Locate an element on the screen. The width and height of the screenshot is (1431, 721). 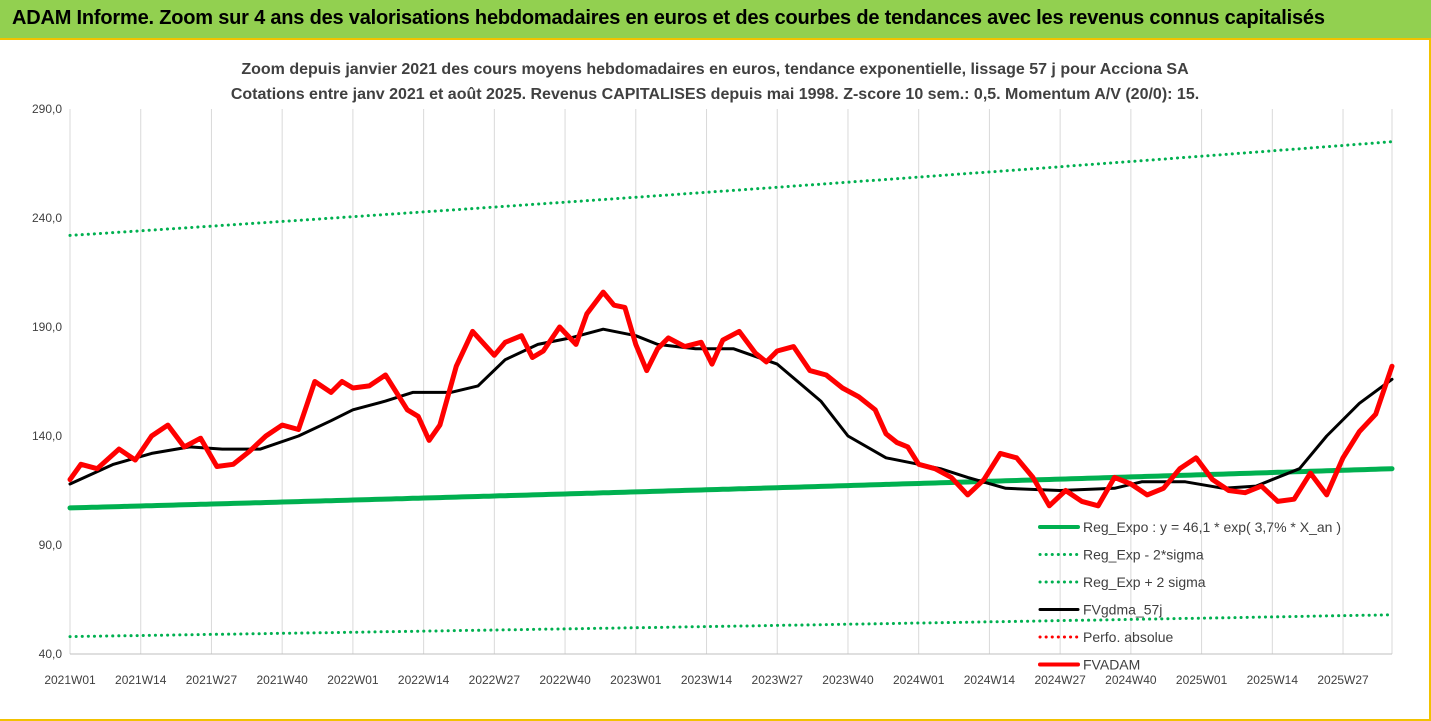
legend-label: FVADAM is located at coordinates (1111, 665).